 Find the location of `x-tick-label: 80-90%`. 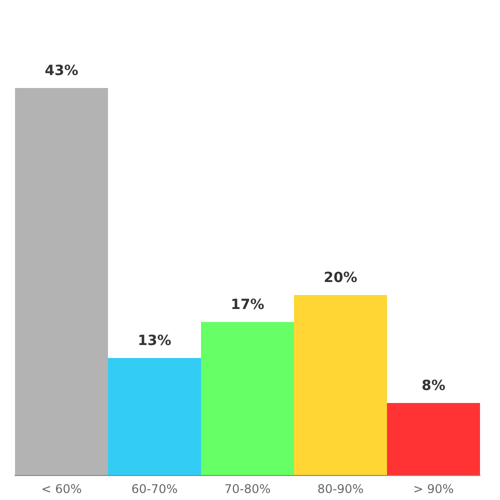

x-tick-label: 80-90% is located at coordinates (340, 489).